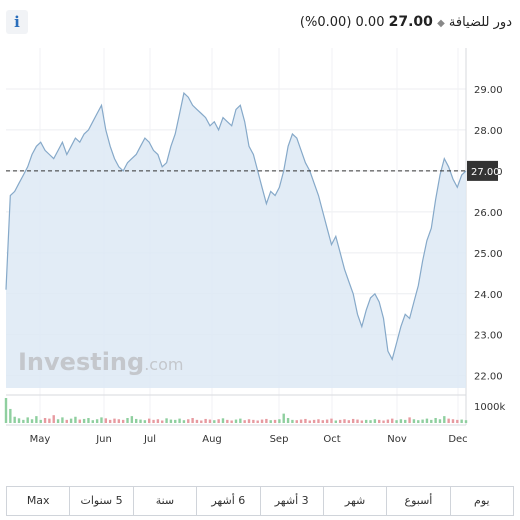 The width and height of the screenshot is (520, 520). Describe the element at coordinates (236, 410) in the screenshot. I see `volume-bars` at that location.